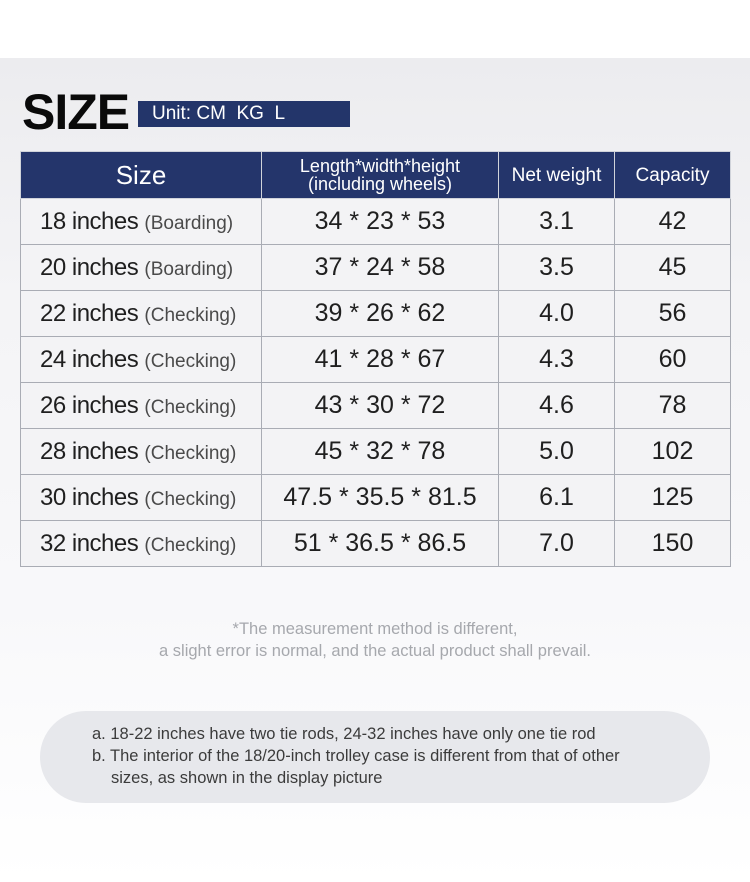 This screenshot has width=750, height=882. I want to click on net-weight-cell: 3.5, so click(556, 267).